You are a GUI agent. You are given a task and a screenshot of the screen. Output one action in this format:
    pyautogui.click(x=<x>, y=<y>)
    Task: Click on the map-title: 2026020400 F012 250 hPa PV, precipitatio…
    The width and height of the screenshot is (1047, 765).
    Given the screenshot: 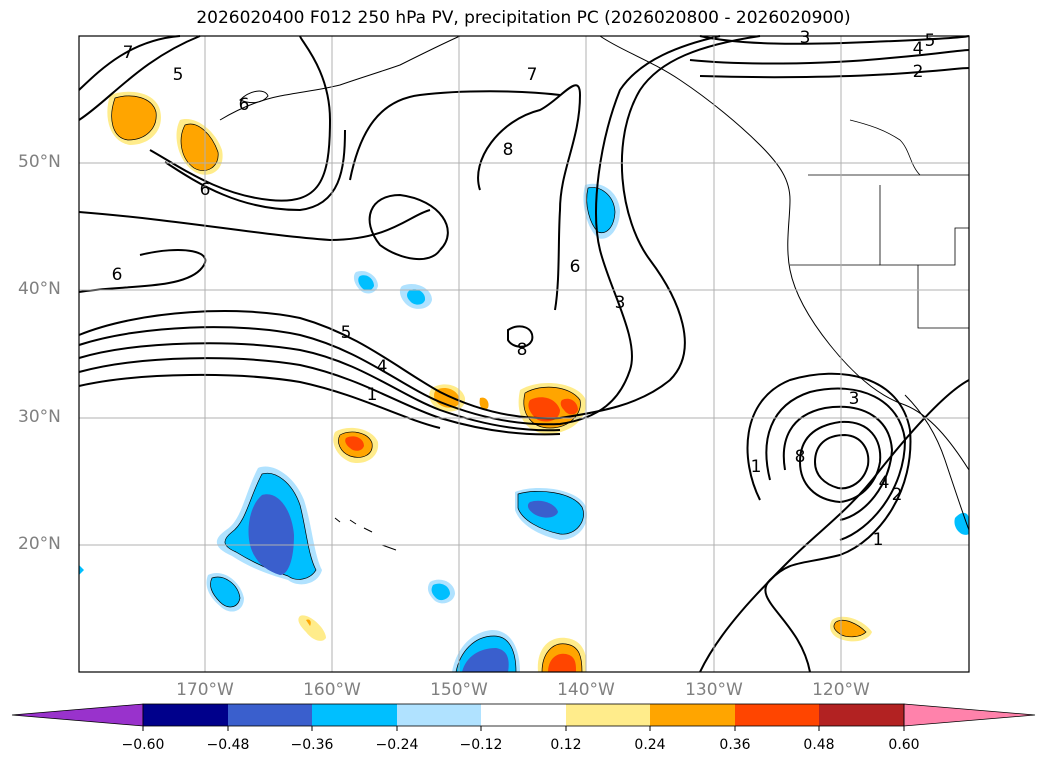 What is the action you would take?
    pyautogui.click(x=523, y=18)
    